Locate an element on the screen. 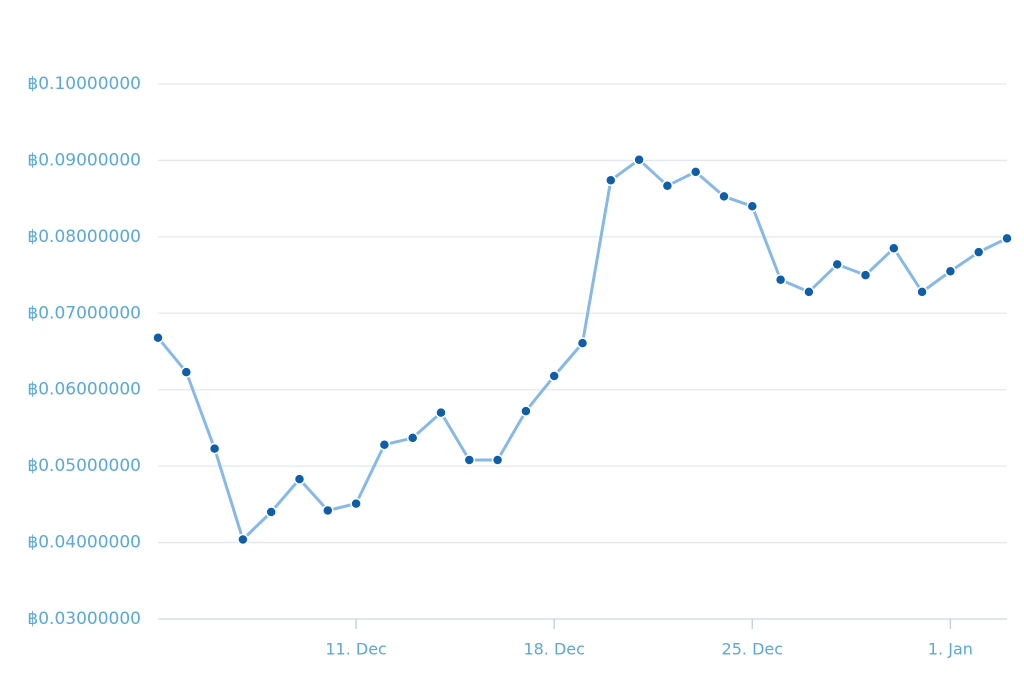 This screenshot has width=1024, height=682. x-tick-label: 1. Jan is located at coordinates (950, 649).